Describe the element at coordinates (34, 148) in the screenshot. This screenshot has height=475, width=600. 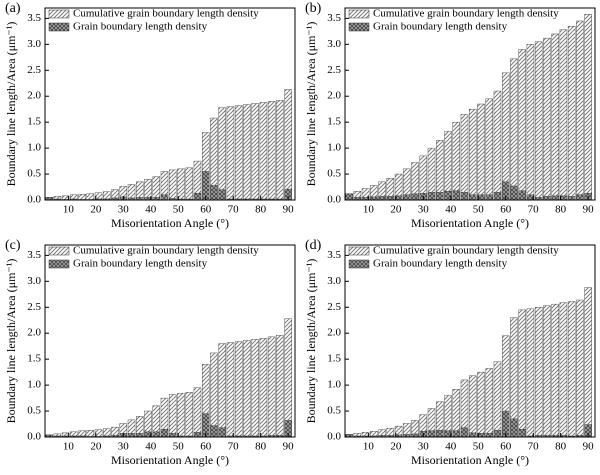
I see `y-tick-label: 1.0` at that location.